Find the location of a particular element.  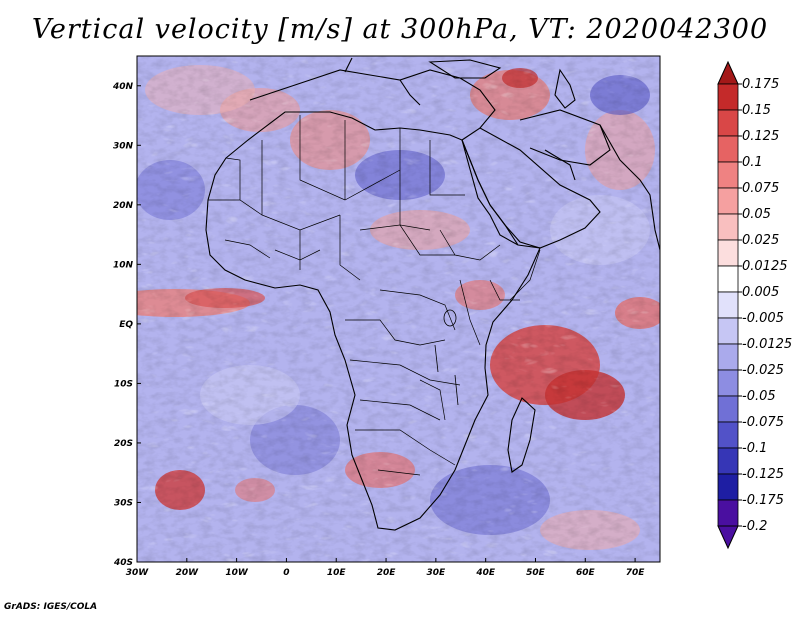

lon-tick-label: 10E is located at coordinates (337, 573).